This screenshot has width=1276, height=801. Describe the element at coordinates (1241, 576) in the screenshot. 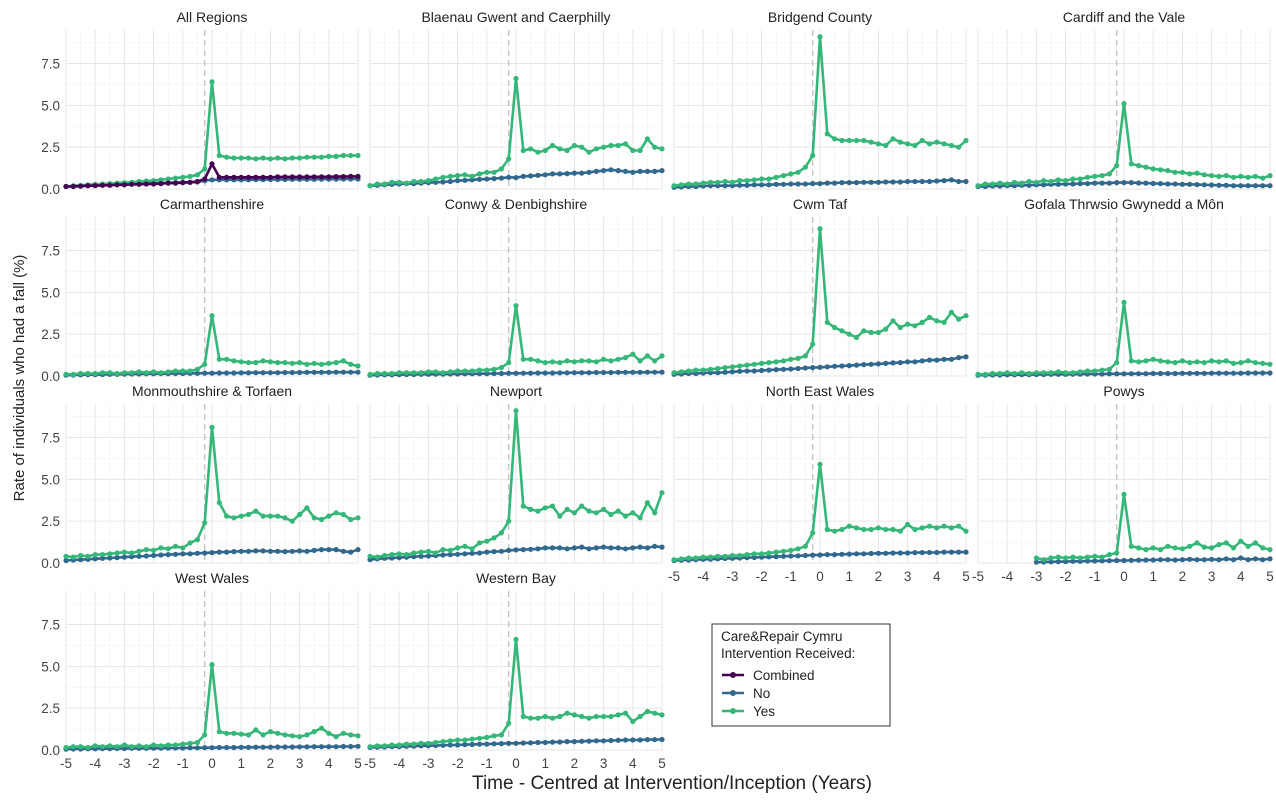

I see `x-tick-label: 4` at that location.